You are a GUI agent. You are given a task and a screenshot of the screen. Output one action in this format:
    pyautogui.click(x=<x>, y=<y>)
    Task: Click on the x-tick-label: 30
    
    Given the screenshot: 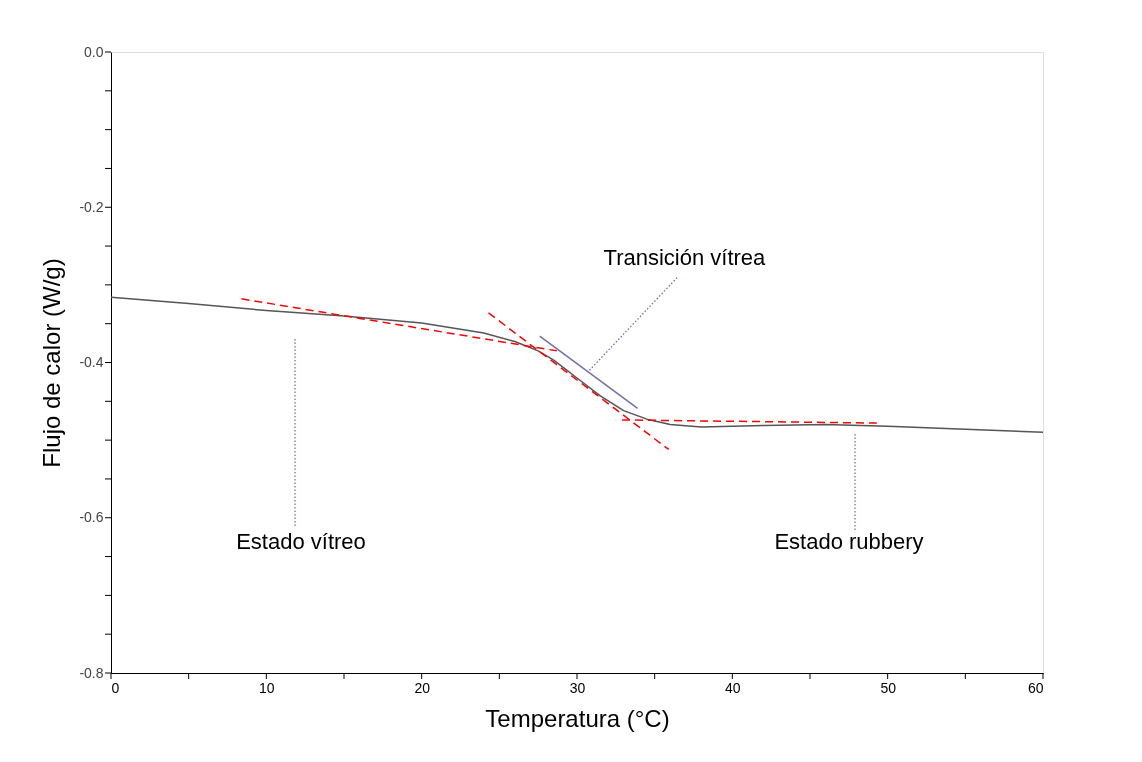 What is the action you would take?
    pyautogui.click(x=577, y=687)
    